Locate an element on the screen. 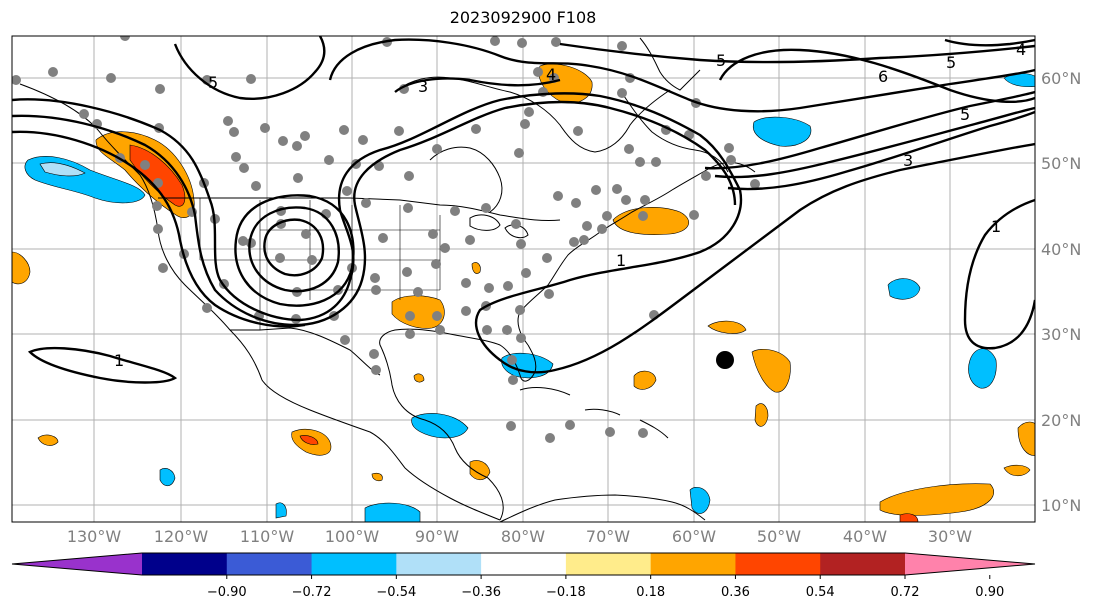  shade-blue-central is located at coordinates (392, 512).